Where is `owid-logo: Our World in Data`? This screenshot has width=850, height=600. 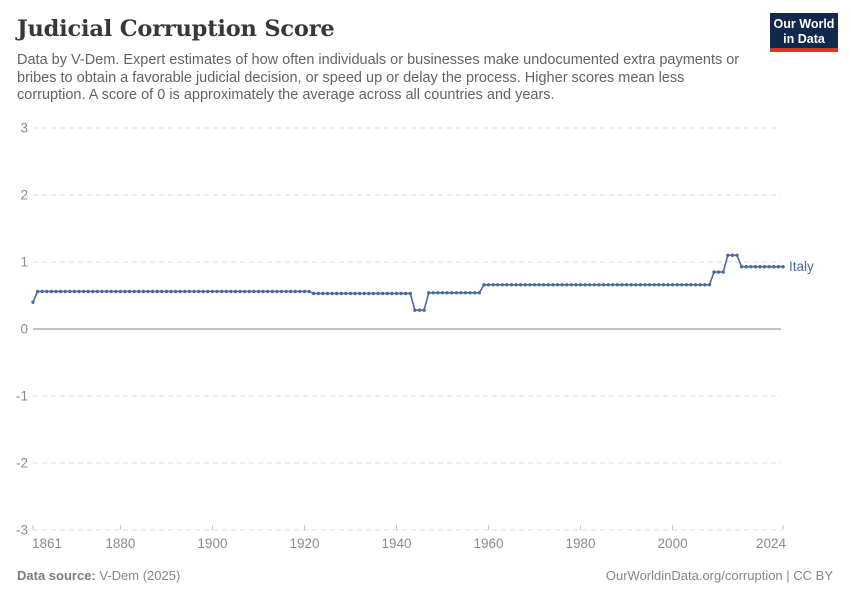 owid-logo: Our World in Data is located at coordinates (804, 32).